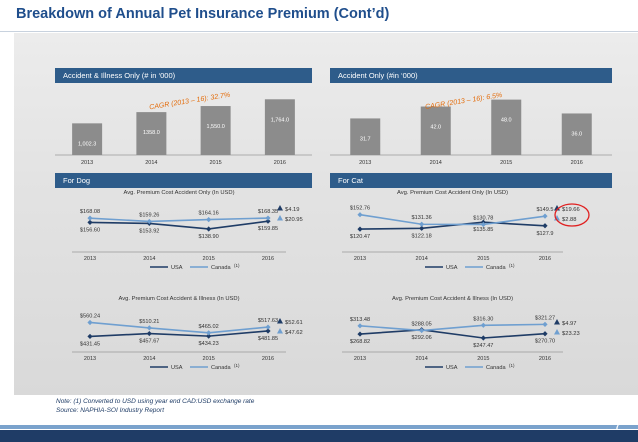 This screenshot has width=638, height=442. I want to click on ai-bars-tick-2015: 2015, so click(216, 163).